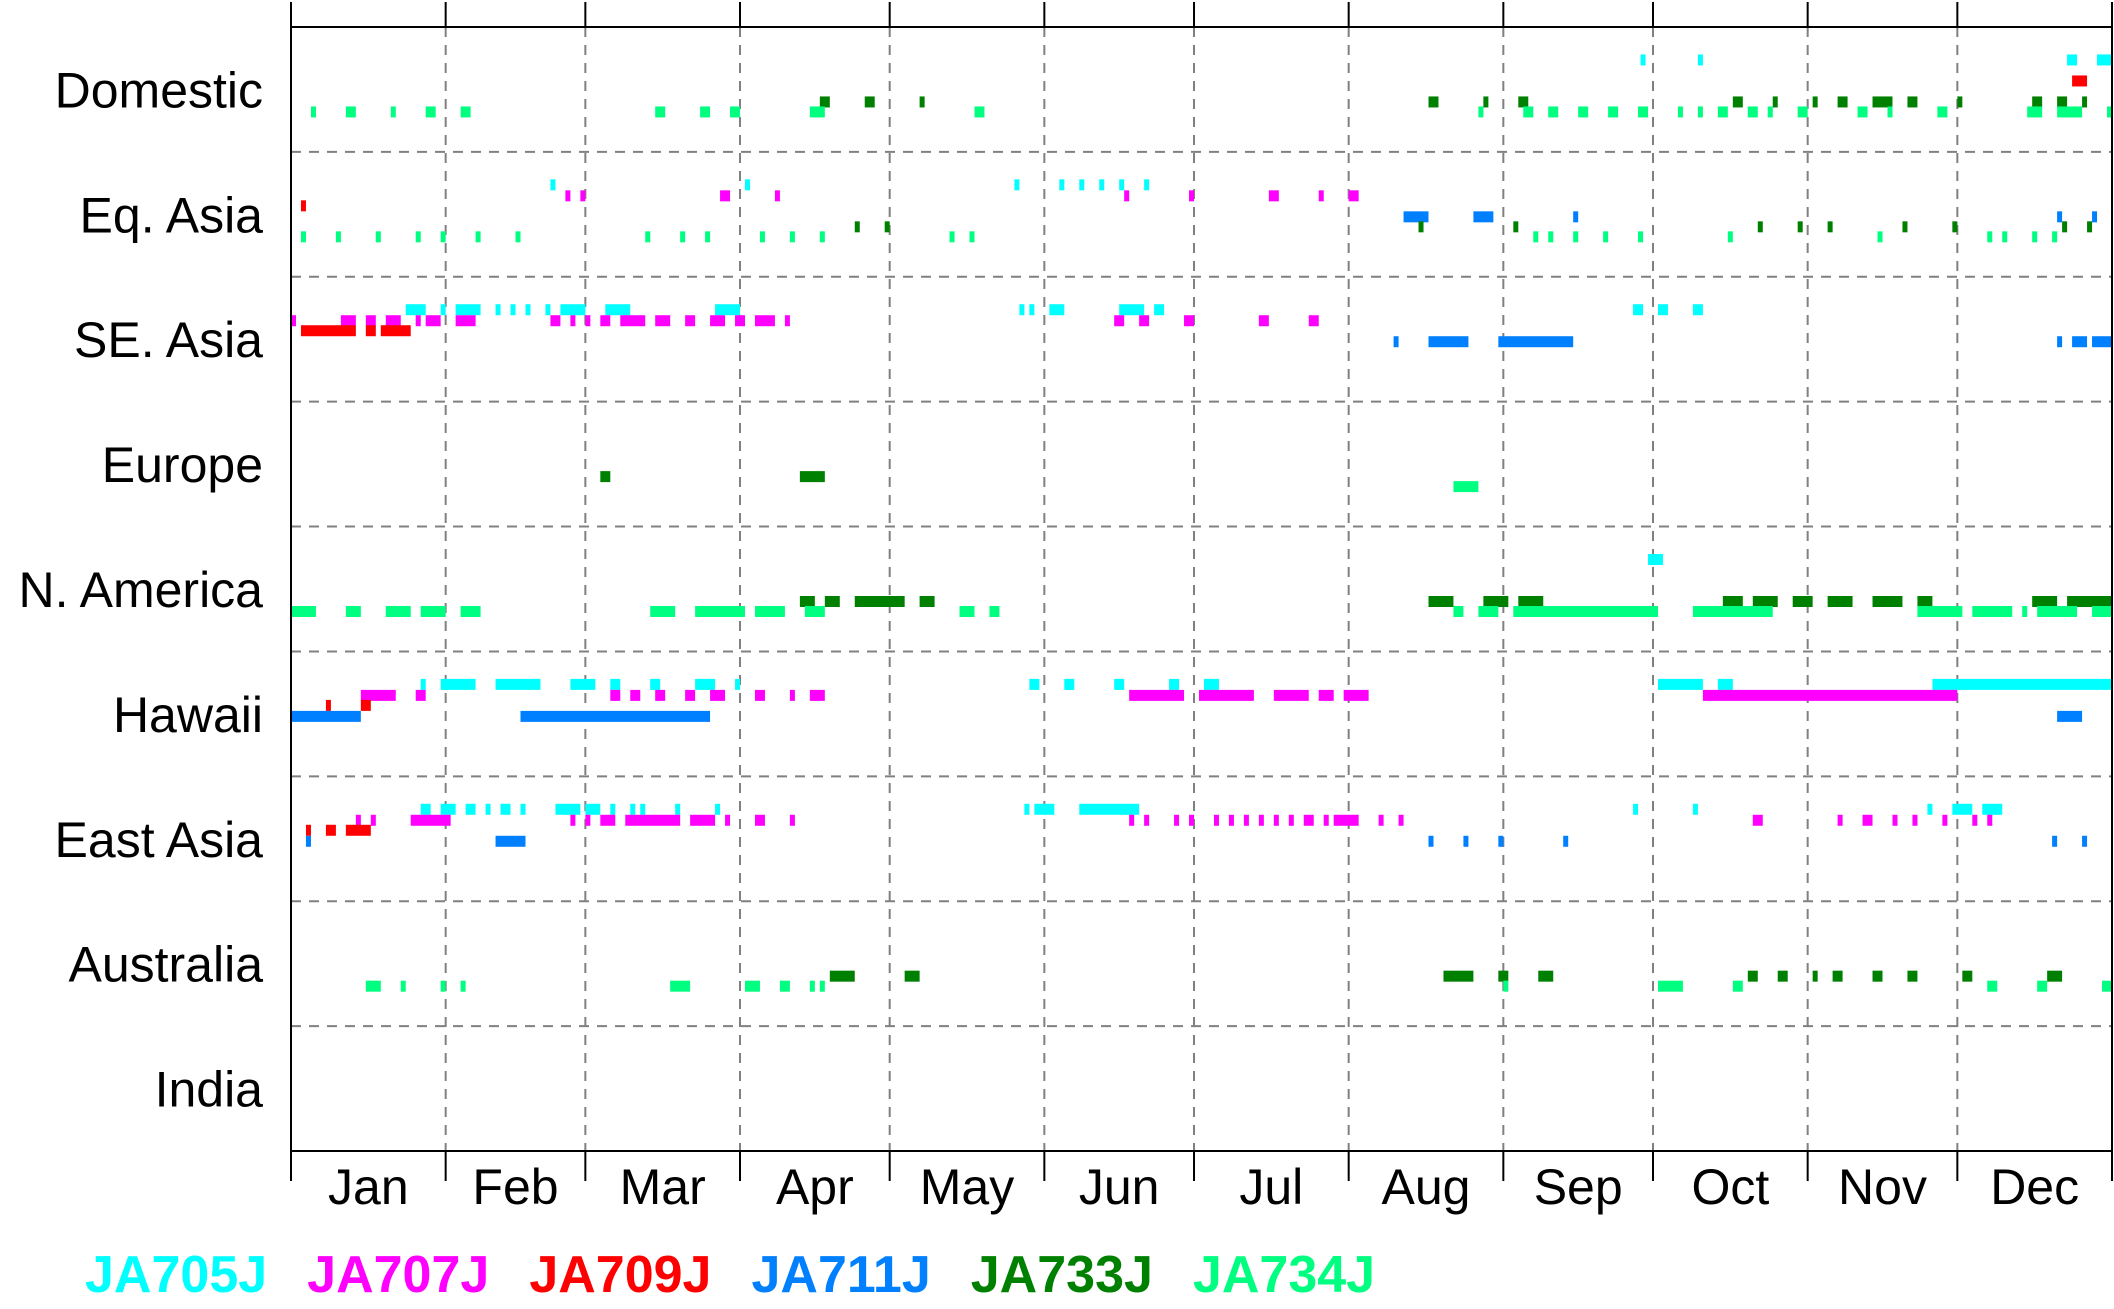 The image size is (2114, 1309). I want to click on legend-entry-ja705j: JA705J, so click(176, 1275).